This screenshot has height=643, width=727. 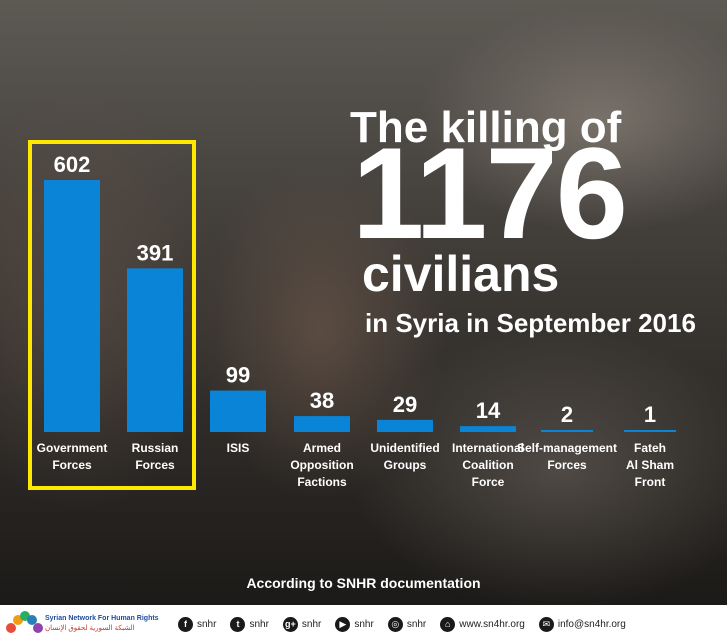 I want to click on value-label-2: 99, so click(x=238, y=375).